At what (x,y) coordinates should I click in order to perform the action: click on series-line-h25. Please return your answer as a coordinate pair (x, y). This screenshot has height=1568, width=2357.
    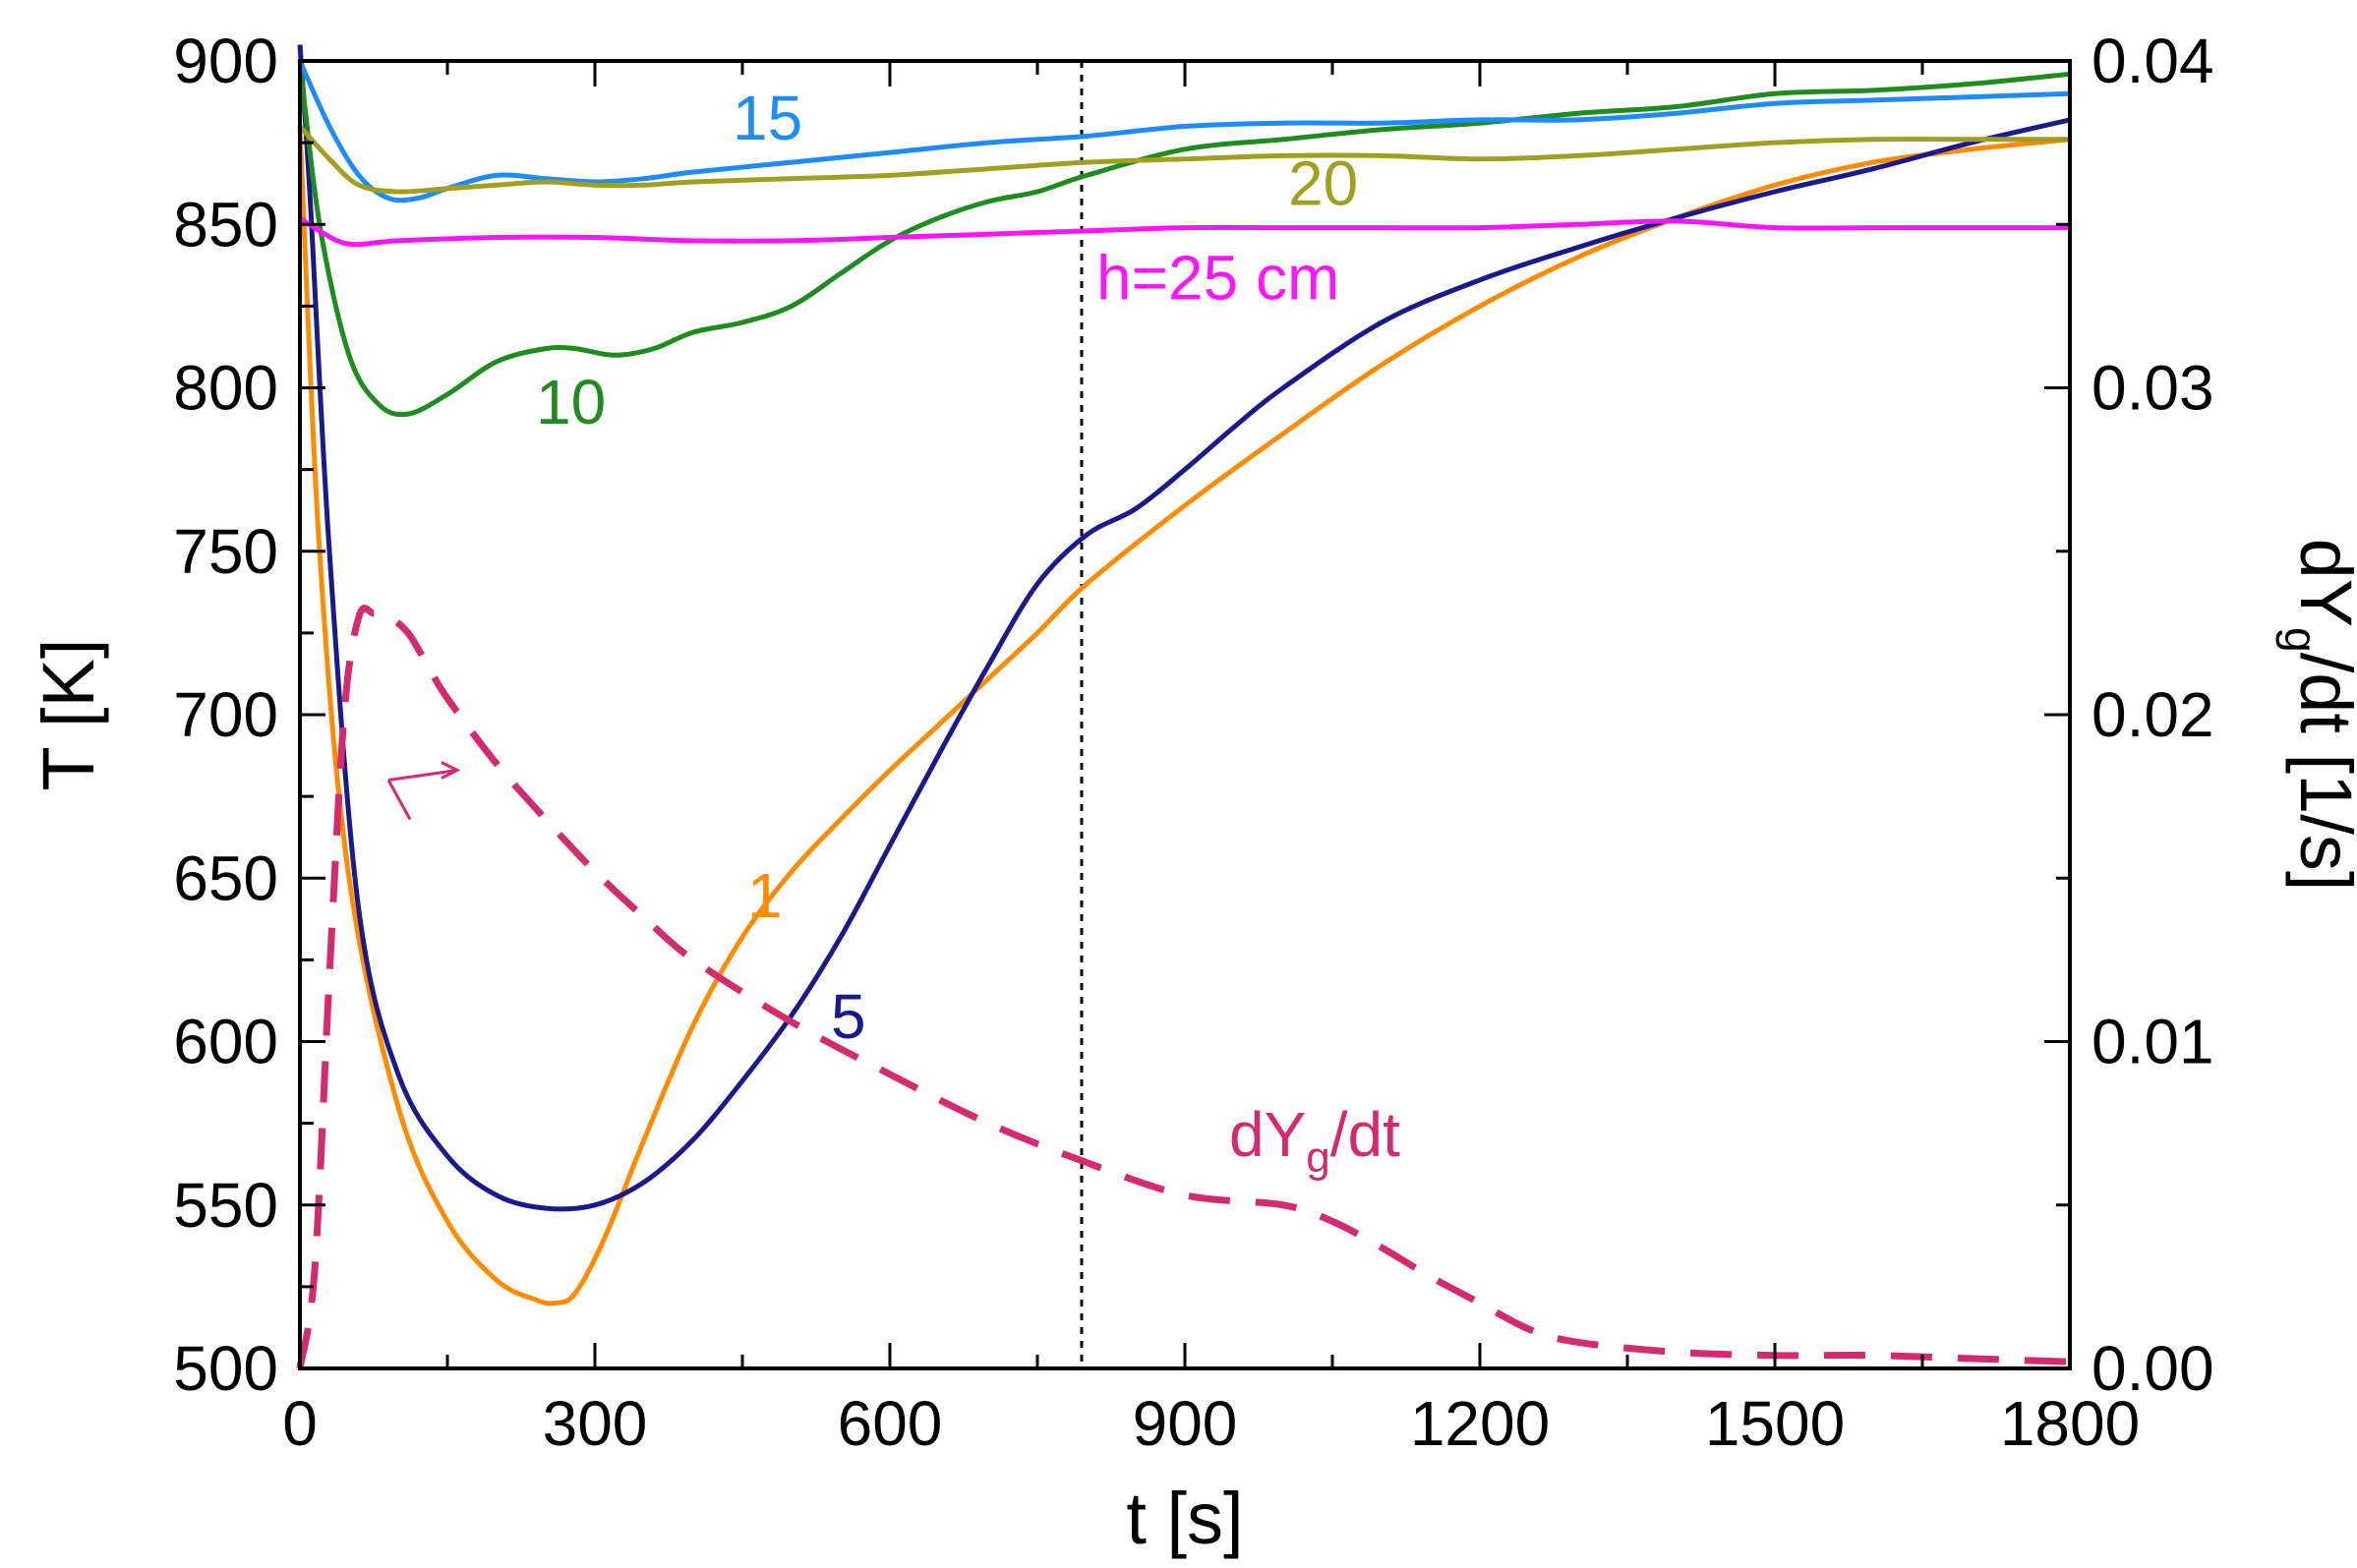
    Looking at the image, I should click on (1184, 231).